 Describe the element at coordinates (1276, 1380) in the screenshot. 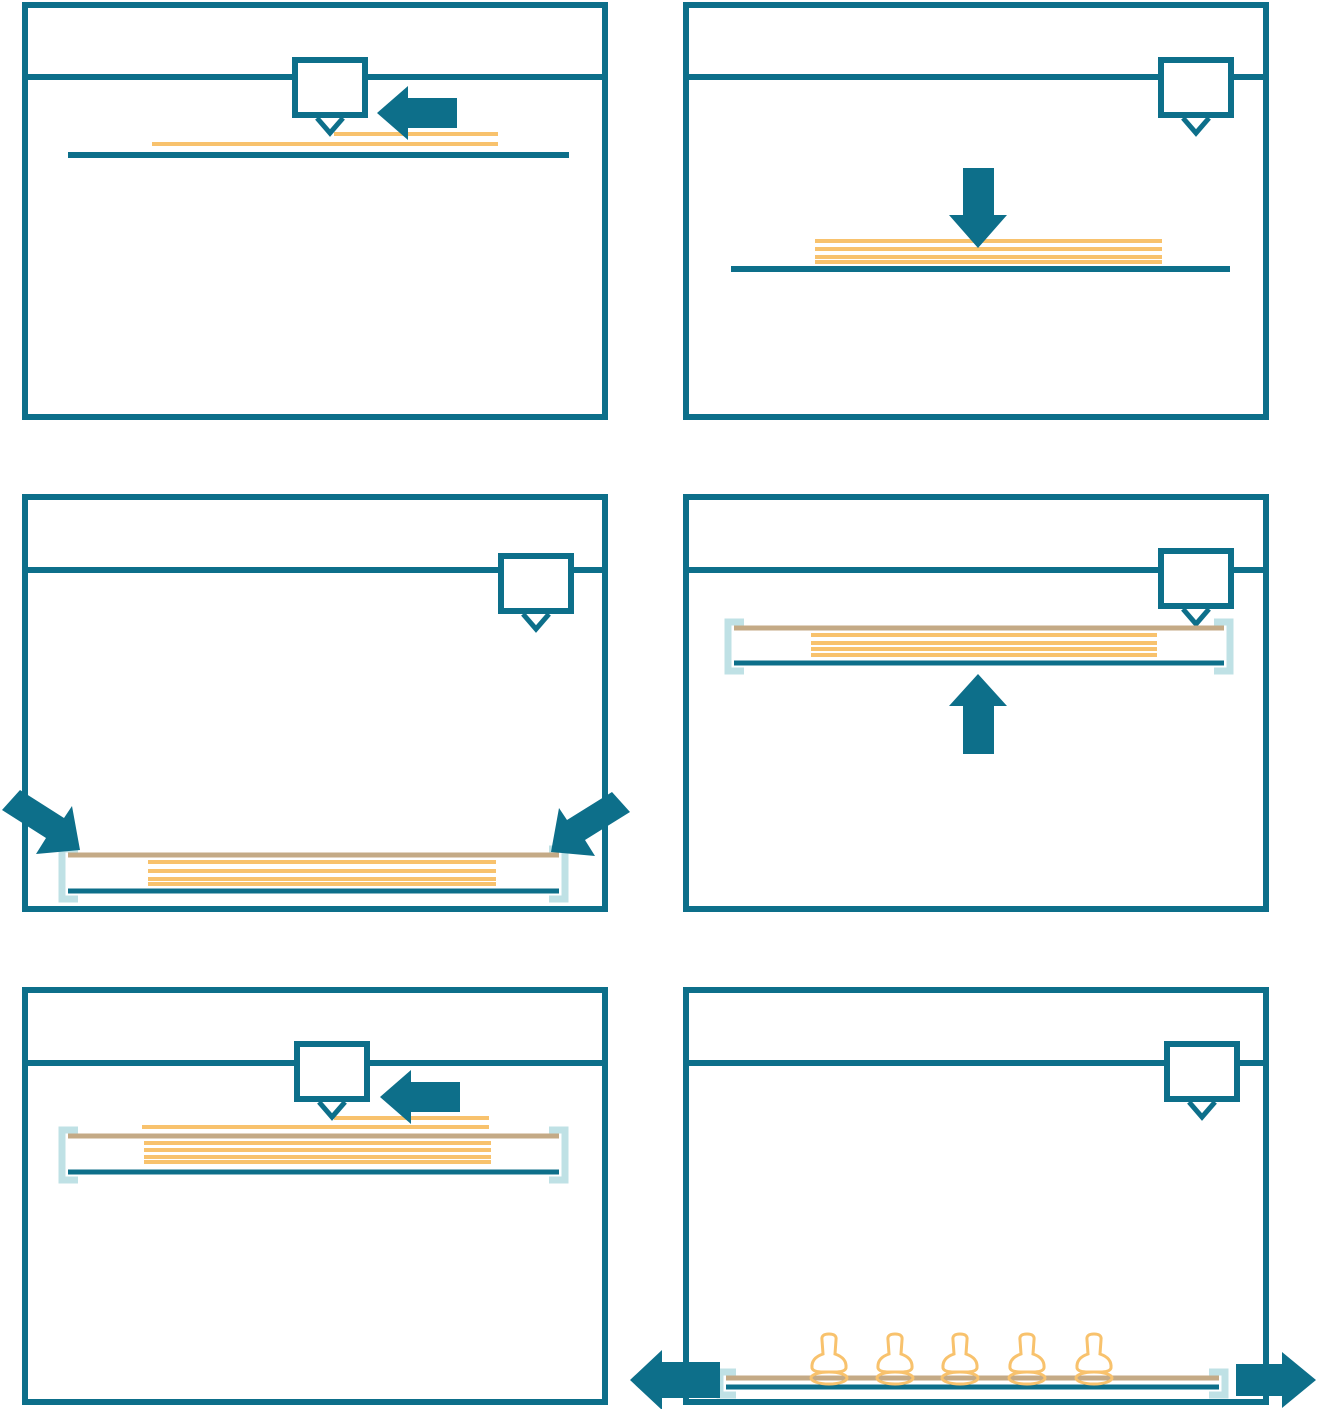

I see `arrow-outward-right` at that location.